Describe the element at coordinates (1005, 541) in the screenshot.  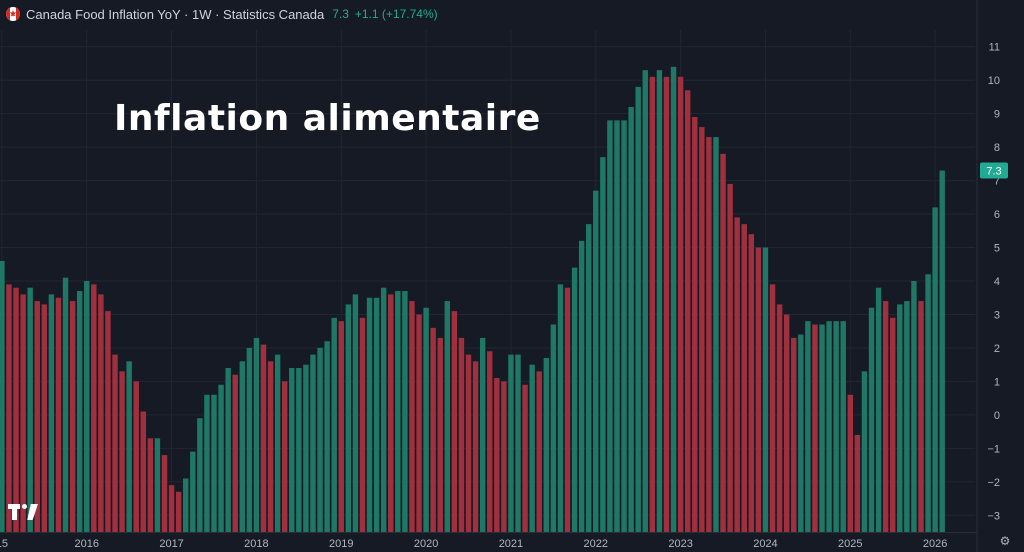
I see `settings-icon: ⚙` at that location.